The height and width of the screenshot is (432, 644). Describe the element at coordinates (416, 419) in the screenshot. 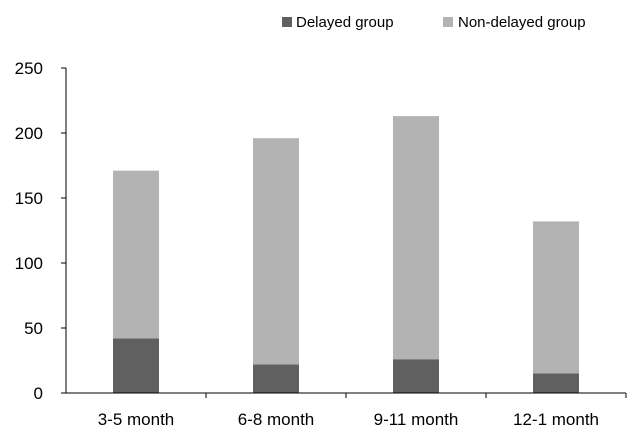

I see `x-tick-label: 9-11 month` at that location.